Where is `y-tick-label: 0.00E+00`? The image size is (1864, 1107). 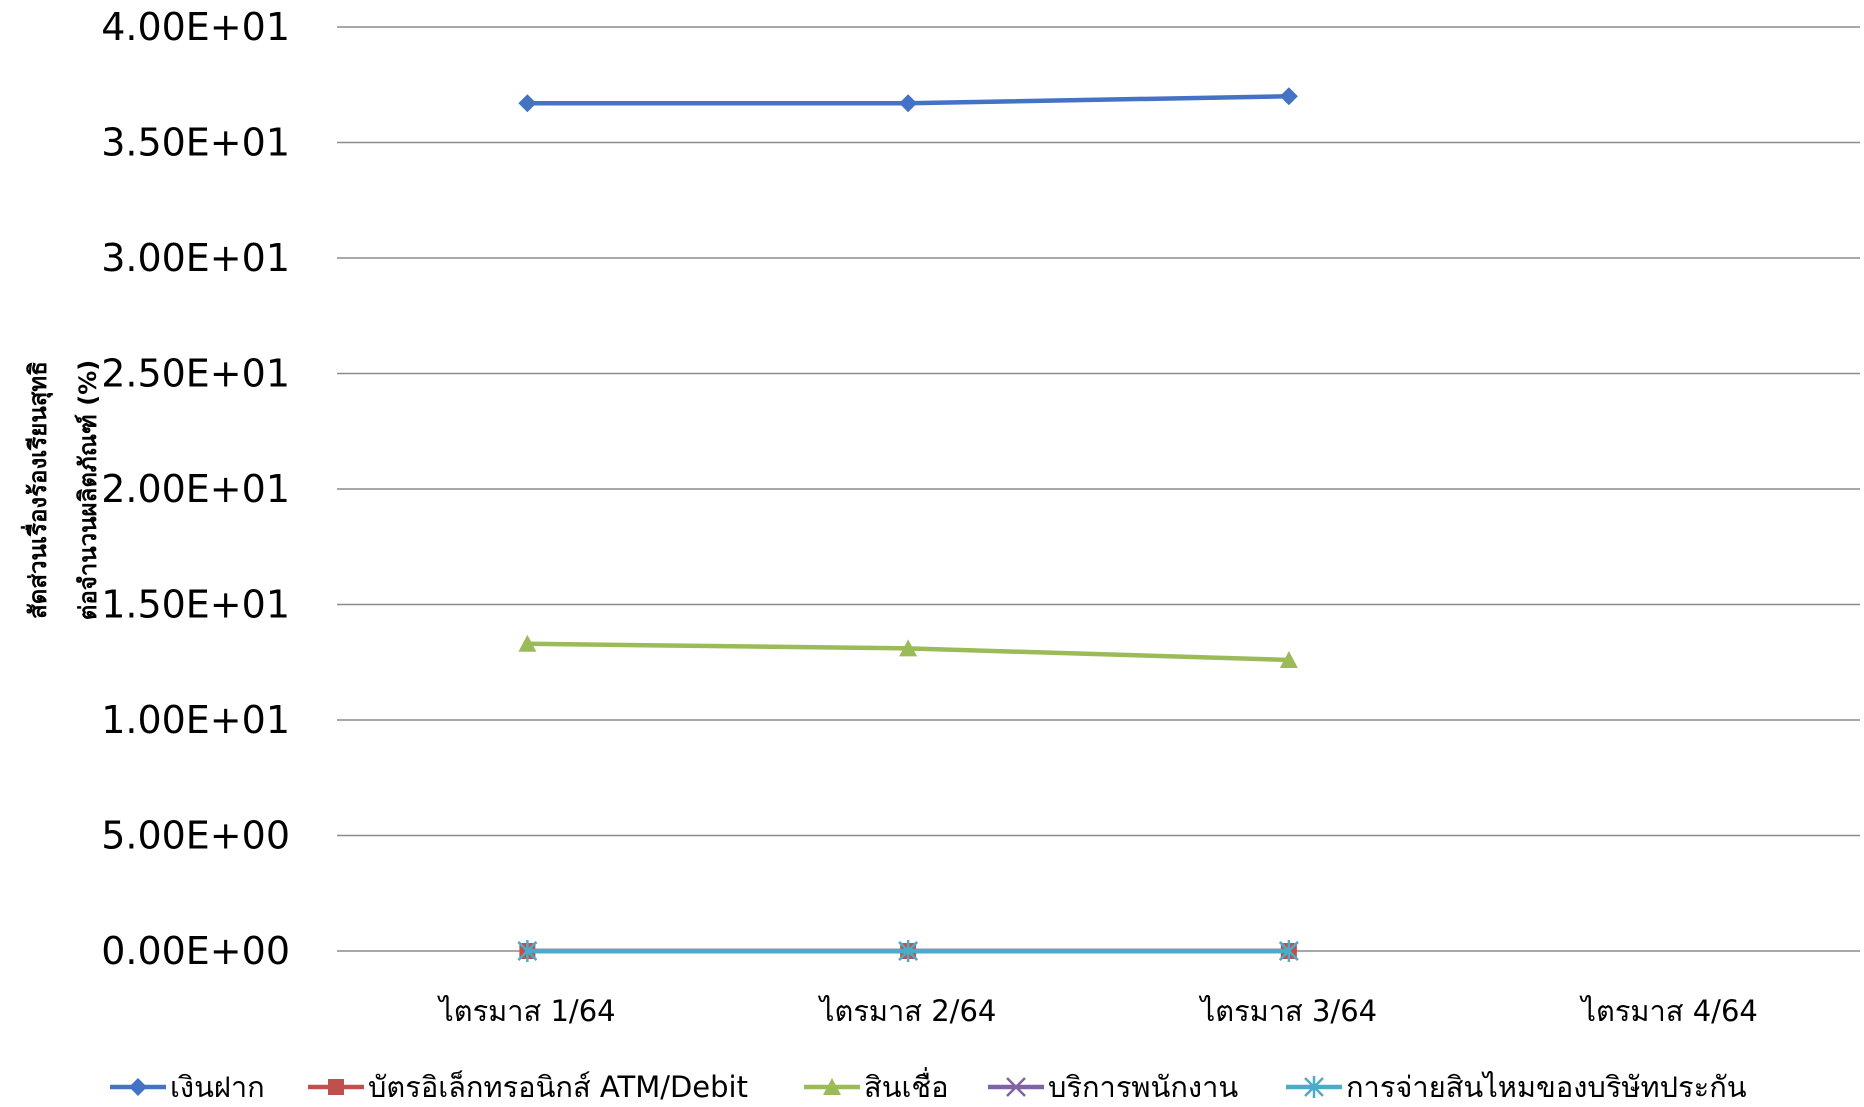
y-tick-label: 0.00E+00 is located at coordinates (195, 951).